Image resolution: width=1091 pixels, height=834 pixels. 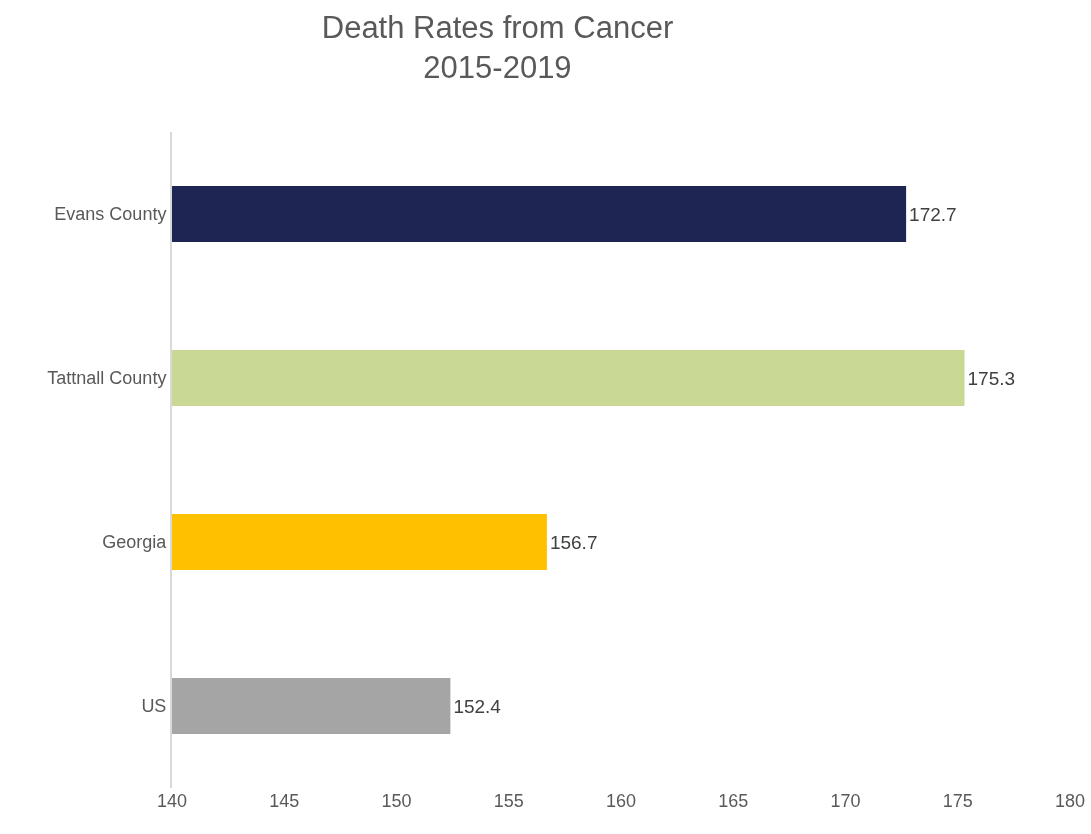 What do you see at coordinates (284, 801) in the screenshot?
I see `x-tick-label: 145` at bounding box center [284, 801].